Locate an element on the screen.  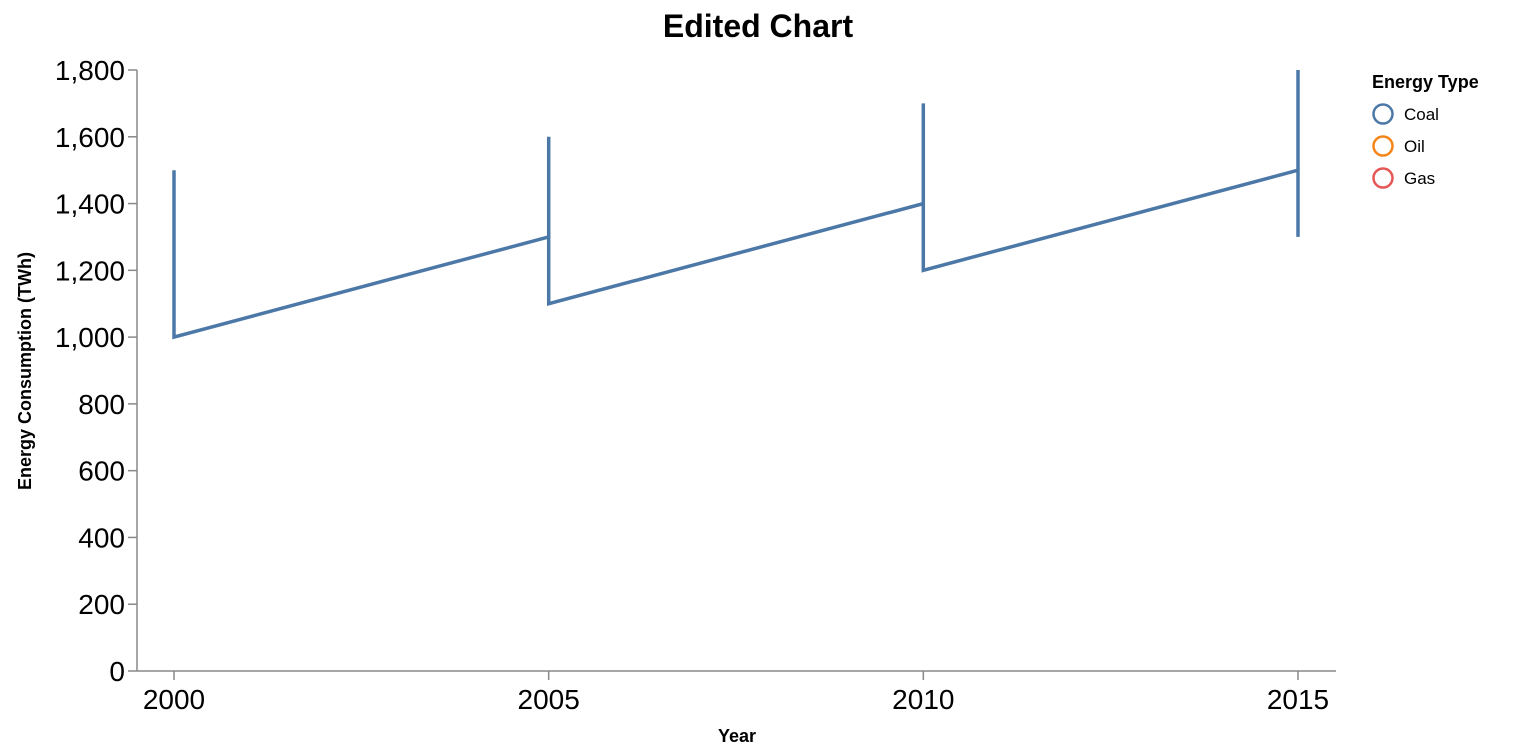
x-tick-label: 2005 is located at coordinates (549, 699).